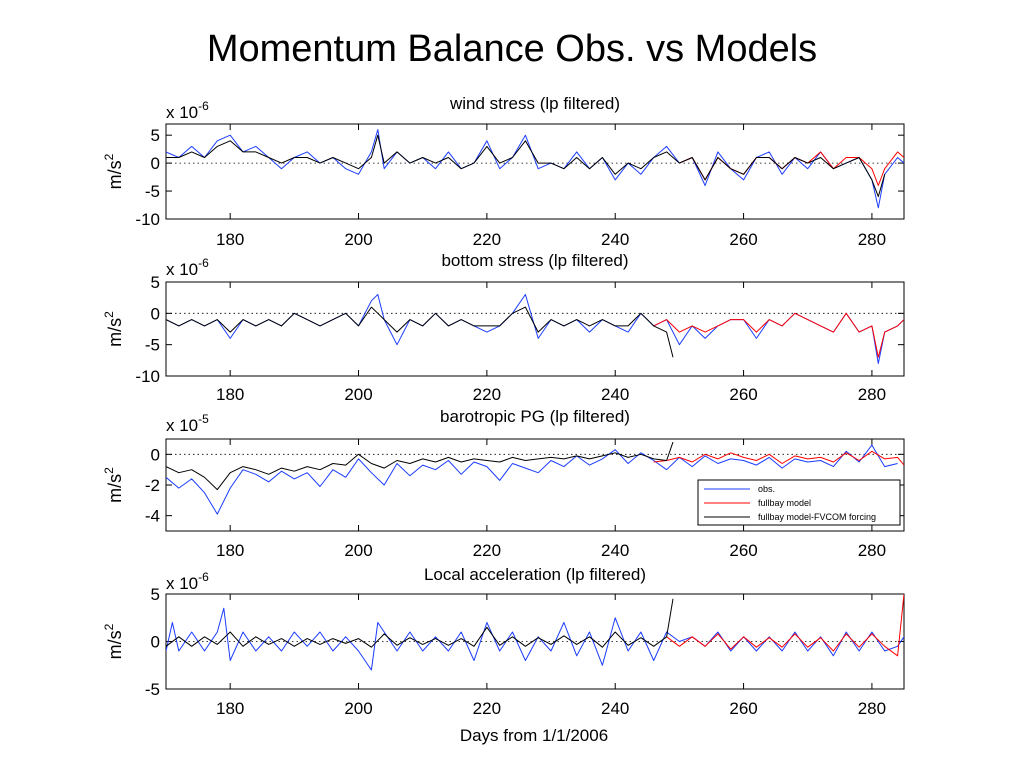 The width and height of the screenshot is (1024, 768). I want to click on legend-label: fullbay model, so click(784, 503).